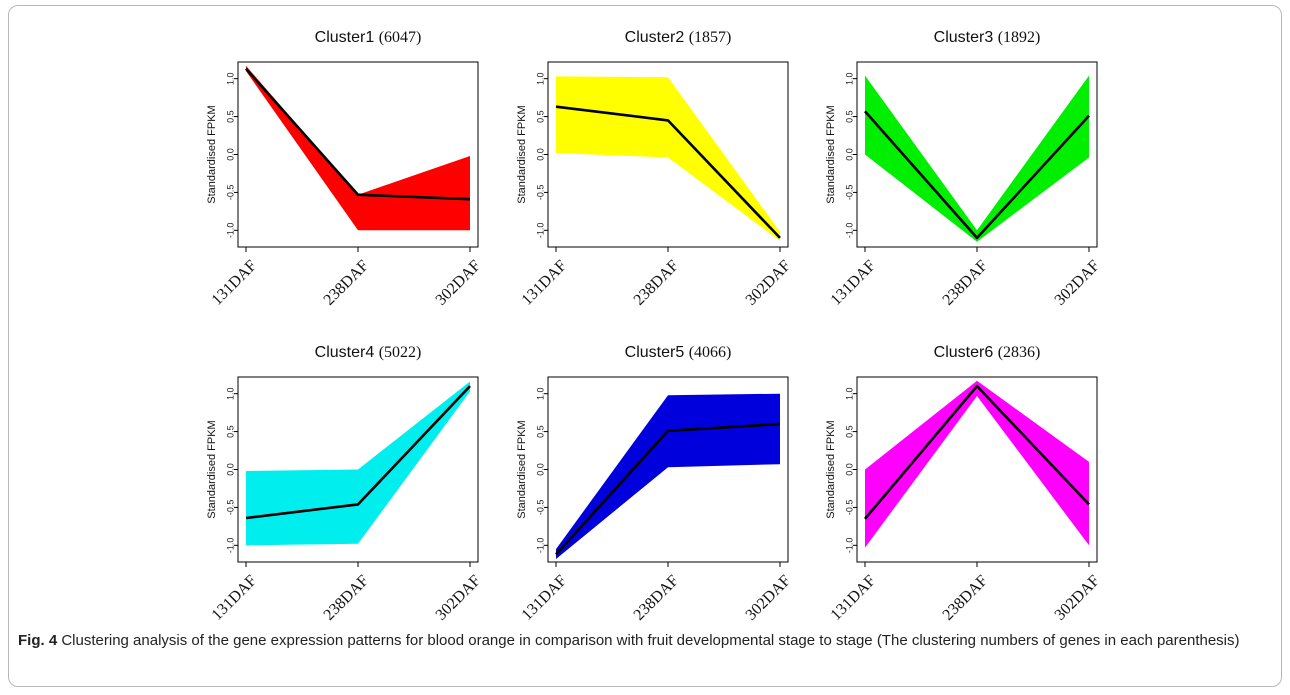 The image size is (1290, 695). I want to click on cluster5-band, so click(668, 476).